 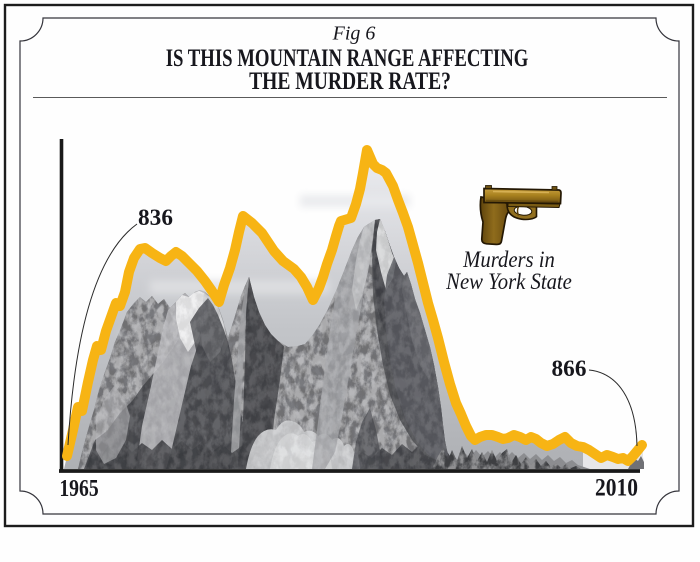 What do you see at coordinates (78, 487) in the screenshot?
I see `svg-text: 1965` at bounding box center [78, 487].